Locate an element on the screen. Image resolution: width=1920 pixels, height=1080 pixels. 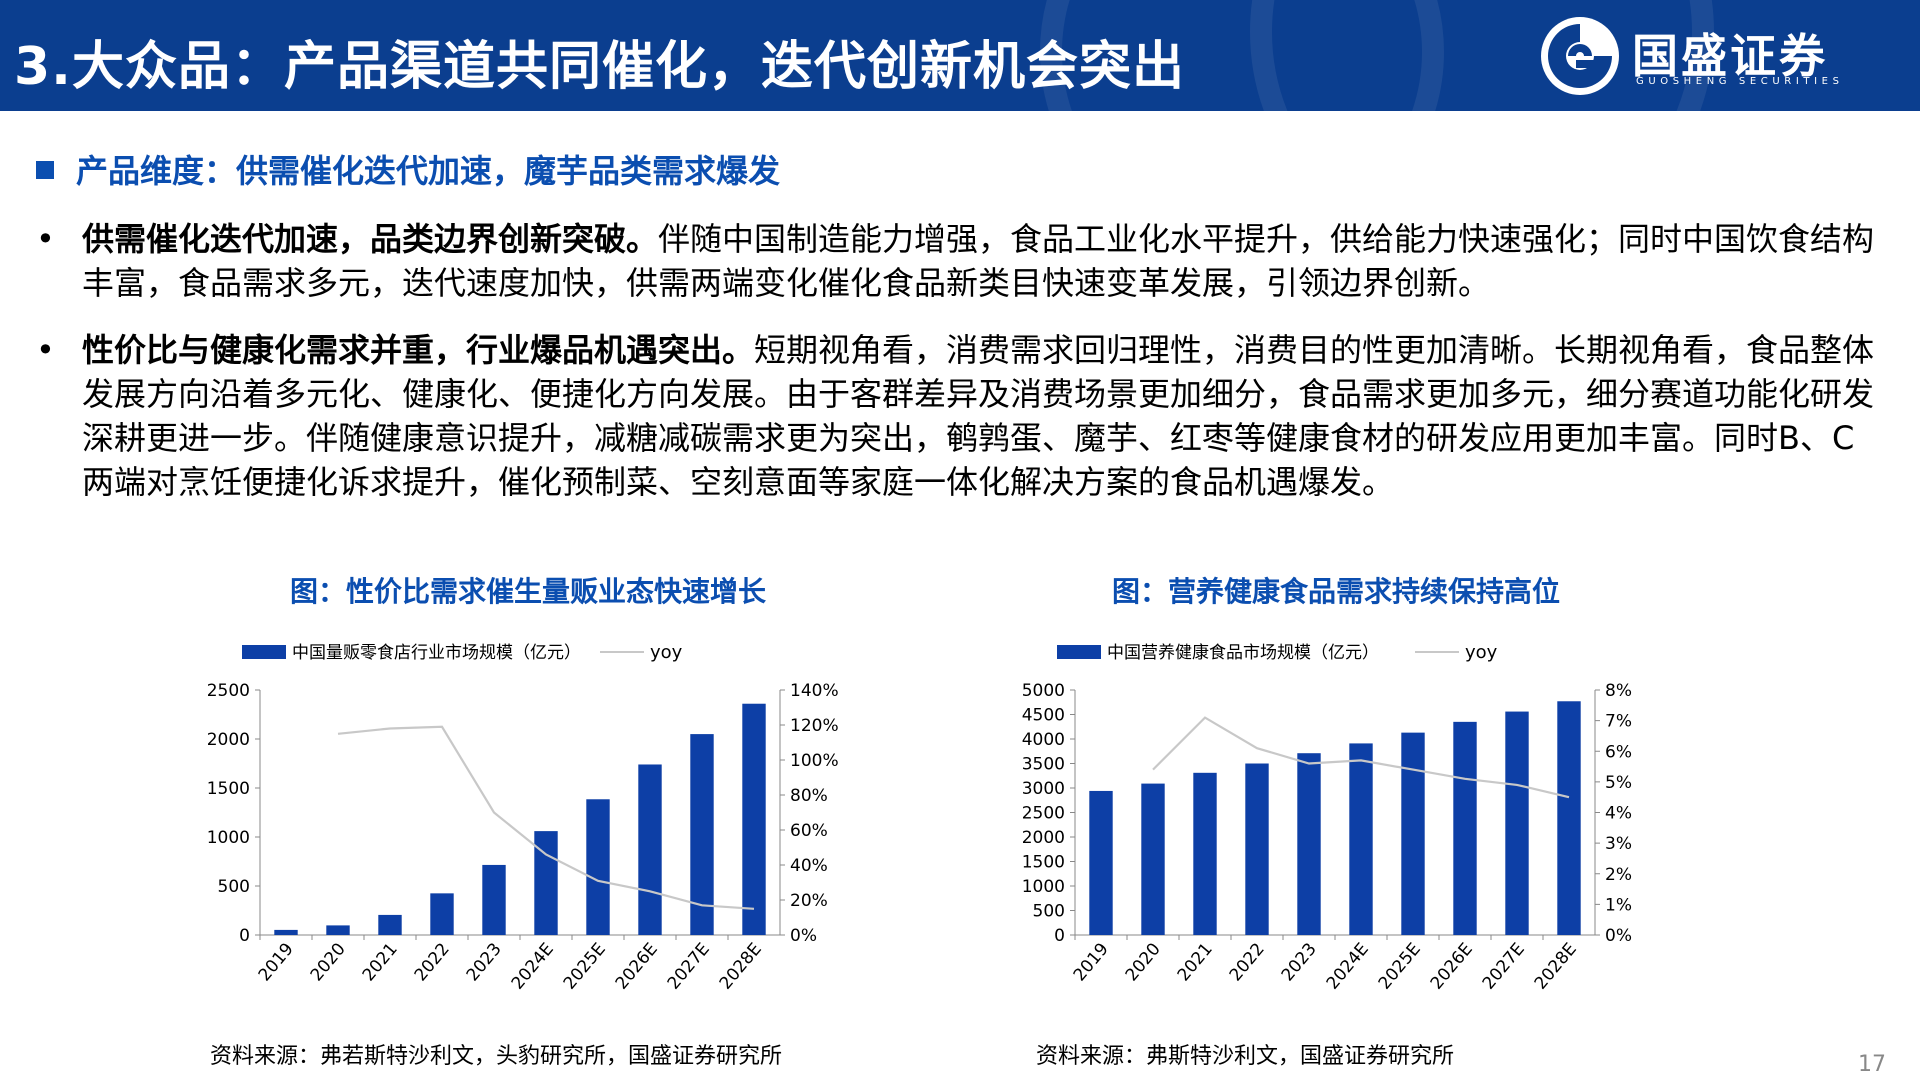
y2-tick-label: 3% is located at coordinates (1618, 844).